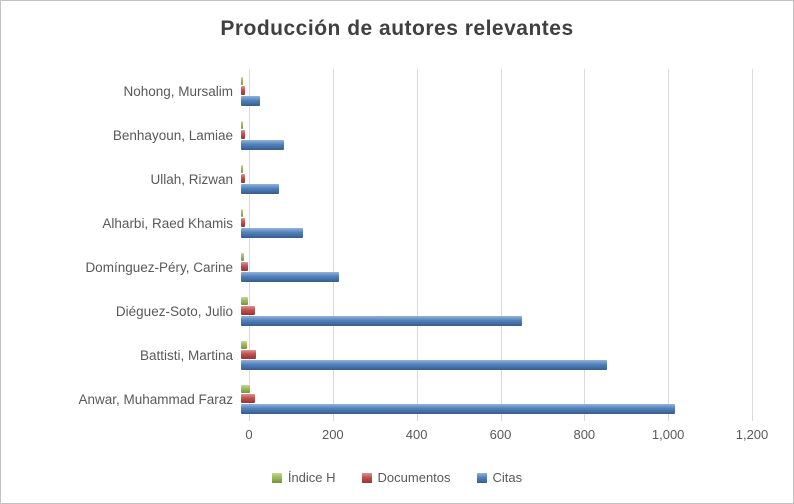  I want to click on category-row: Diéguez-Soto, Julio, so click(376, 311).